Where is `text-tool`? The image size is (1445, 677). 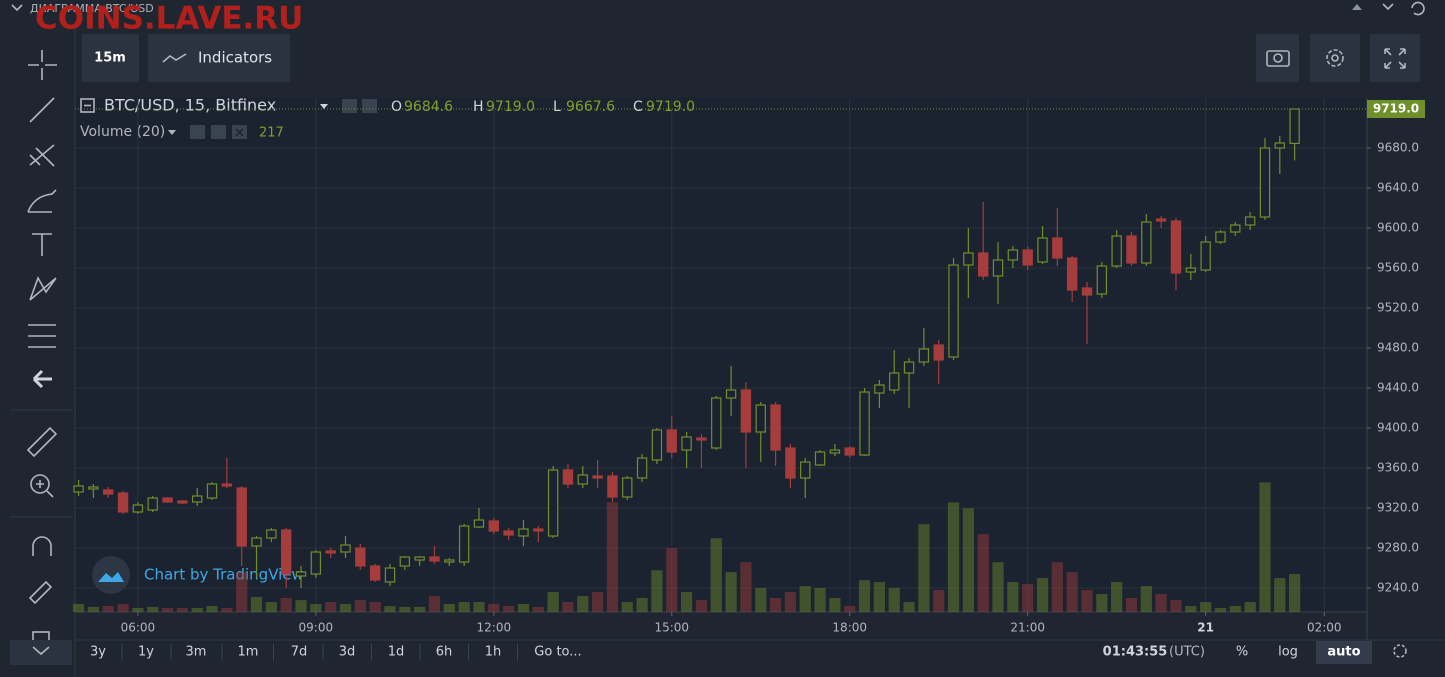
text-tool is located at coordinates (42, 244).